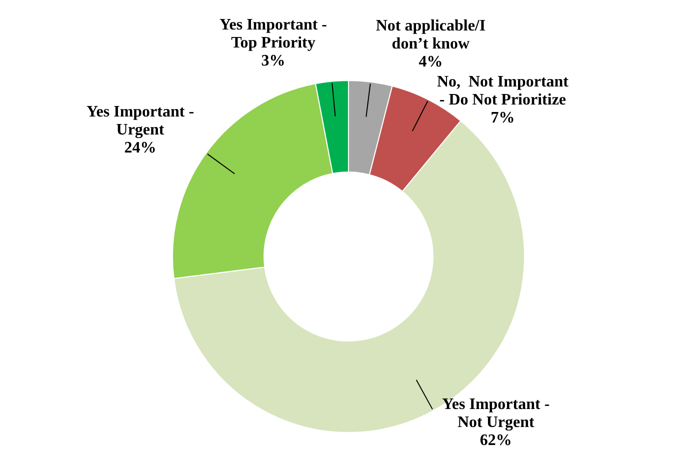  What do you see at coordinates (496, 441) in the screenshot?
I see `data-label: 62%` at bounding box center [496, 441].